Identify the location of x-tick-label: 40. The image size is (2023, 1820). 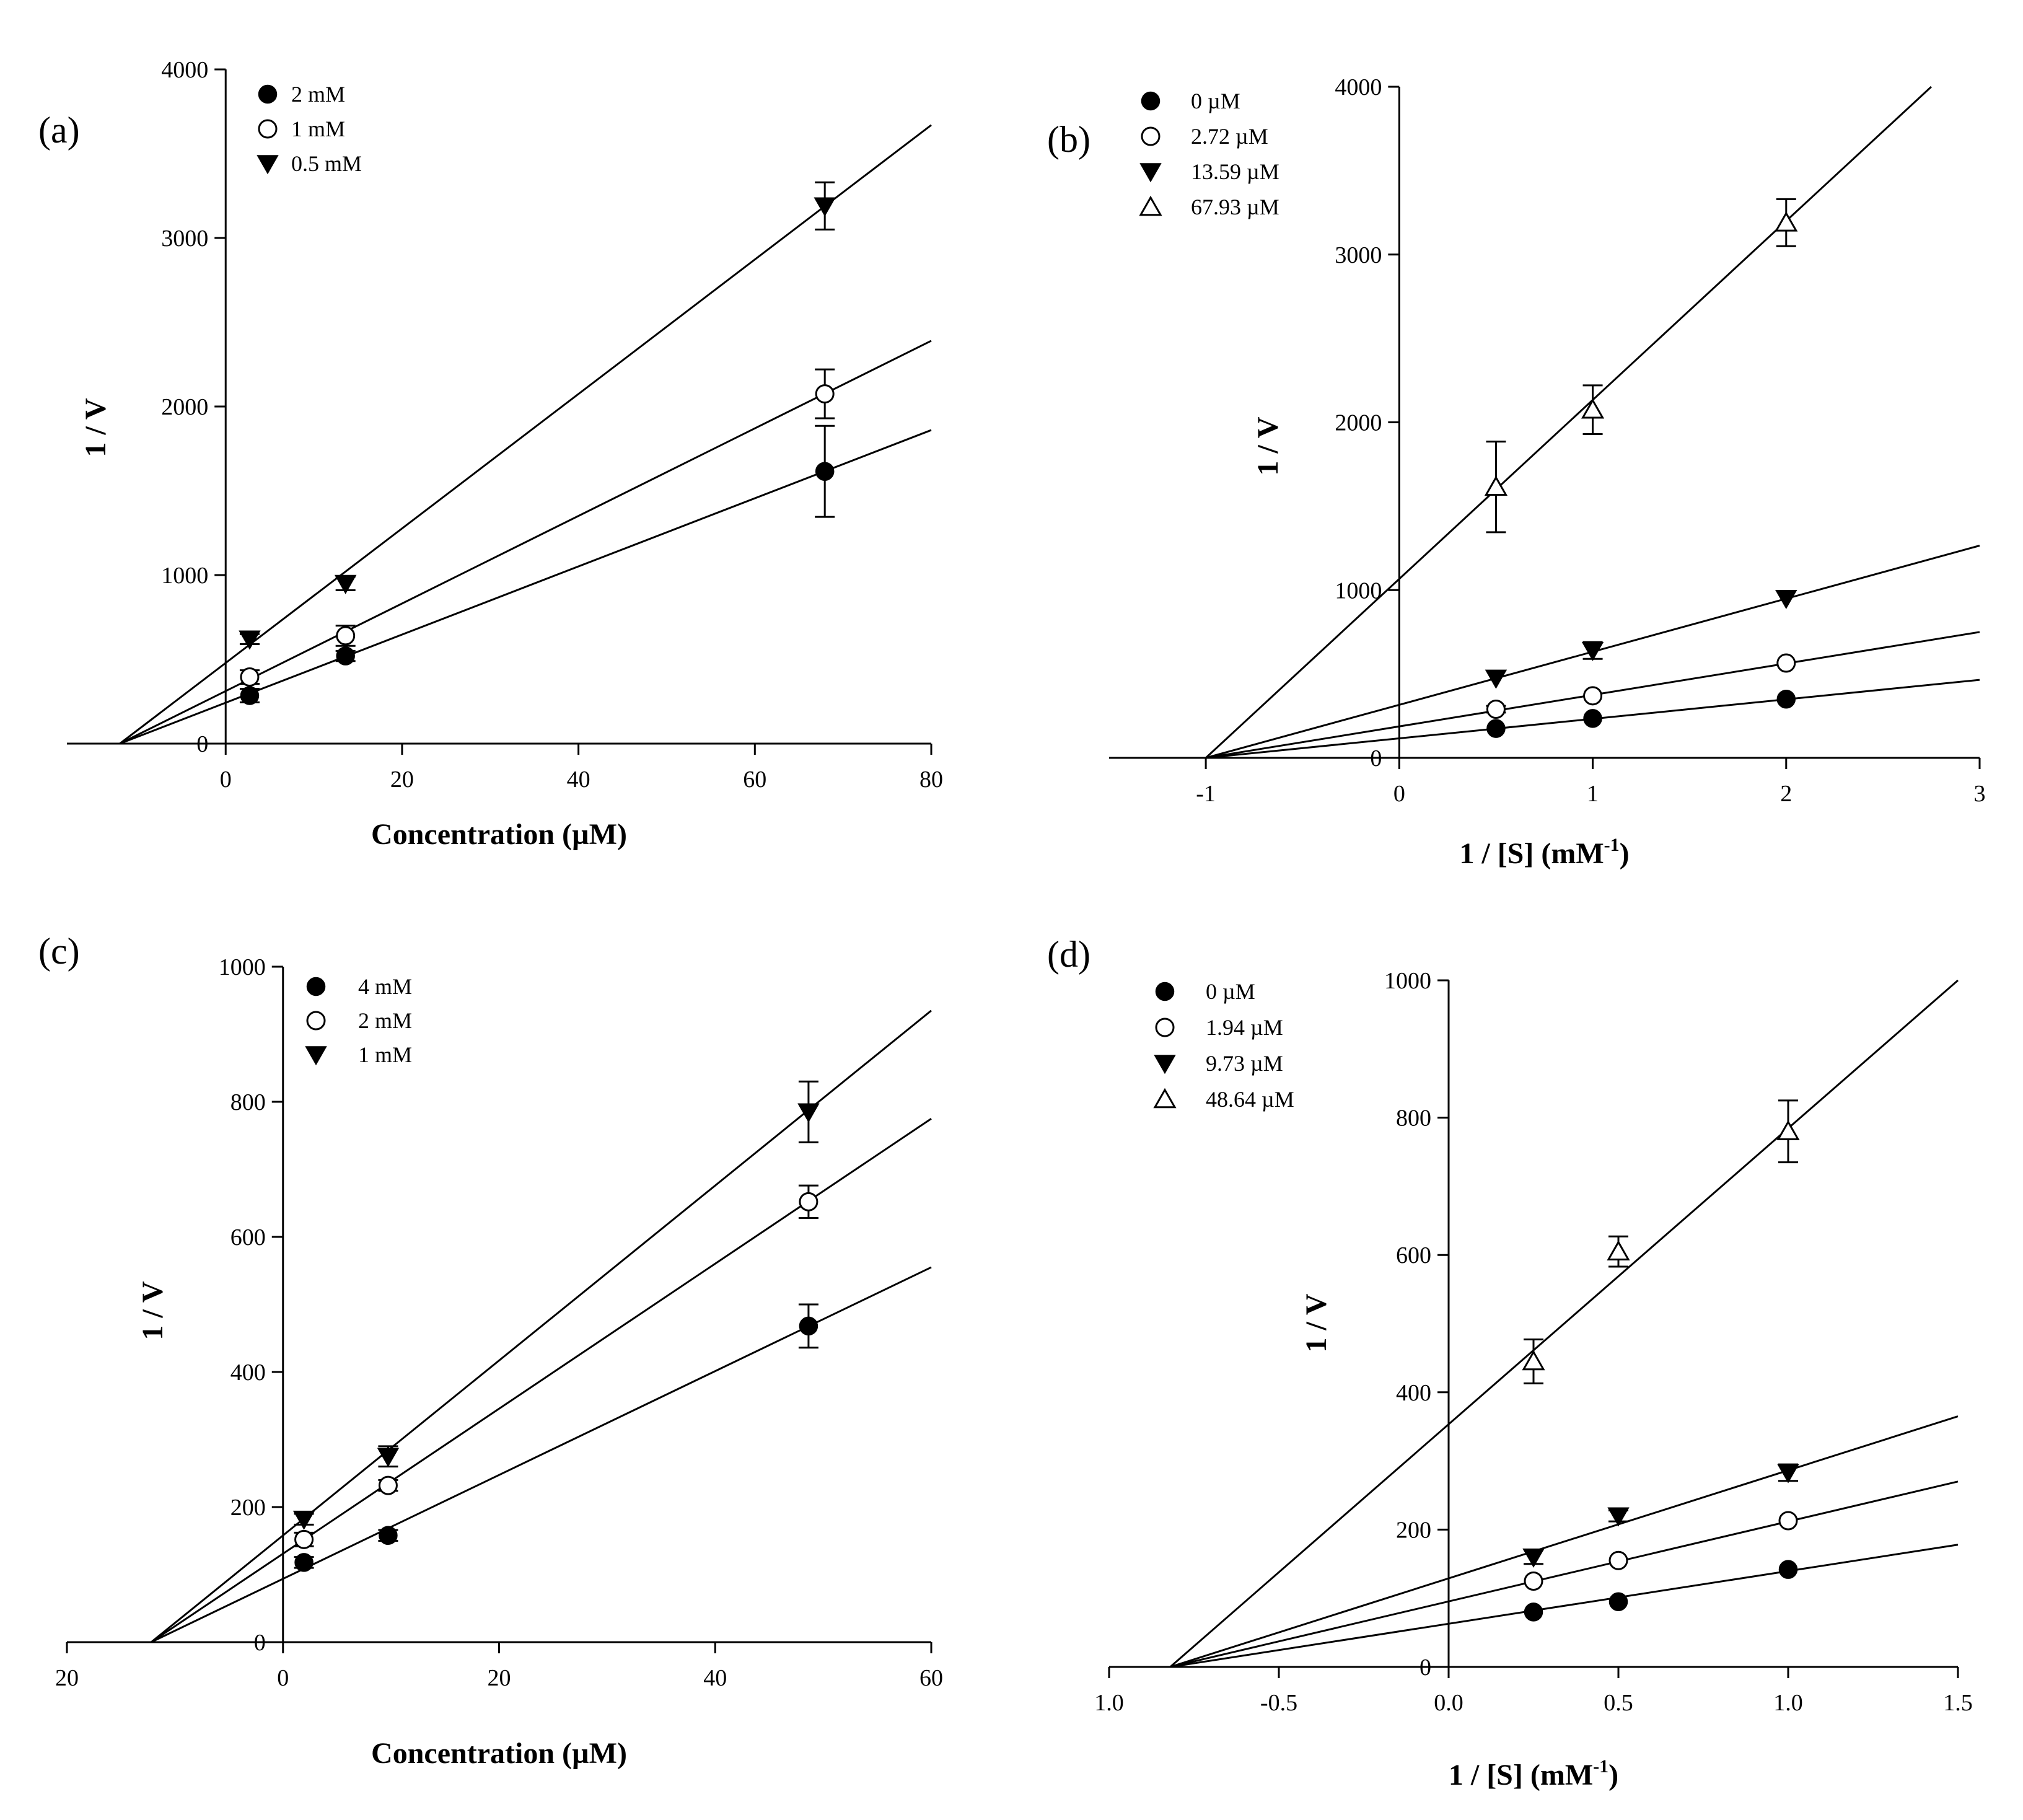
(715, 1678).